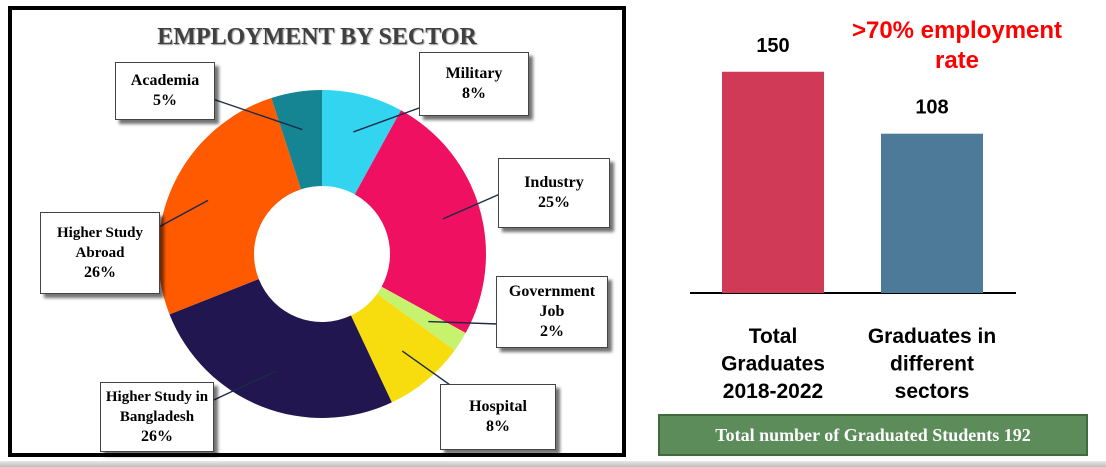 The width and height of the screenshot is (1106, 467). I want to click on donut-slice-academia, so click(296, 140).